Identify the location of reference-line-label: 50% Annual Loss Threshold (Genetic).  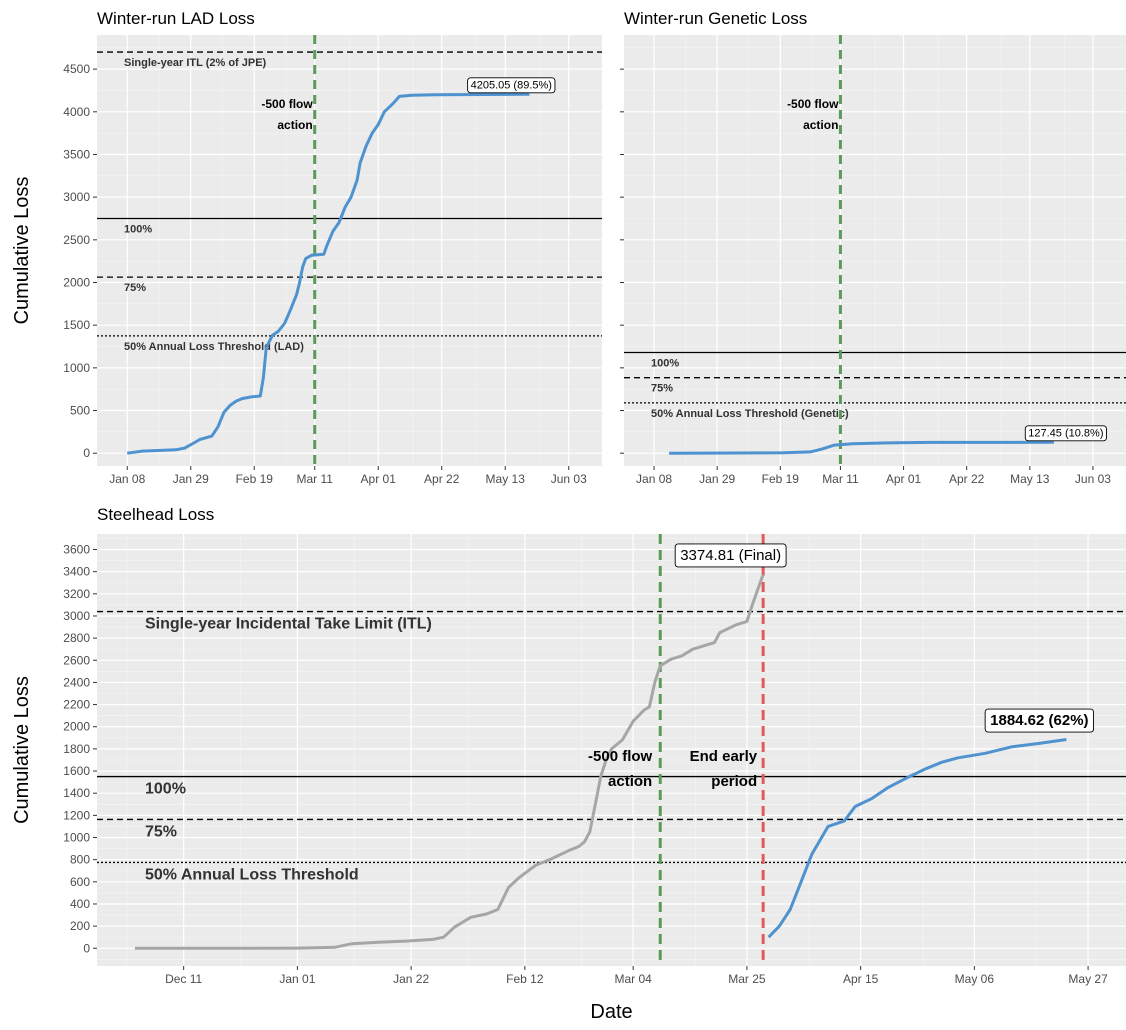
(750, 414).